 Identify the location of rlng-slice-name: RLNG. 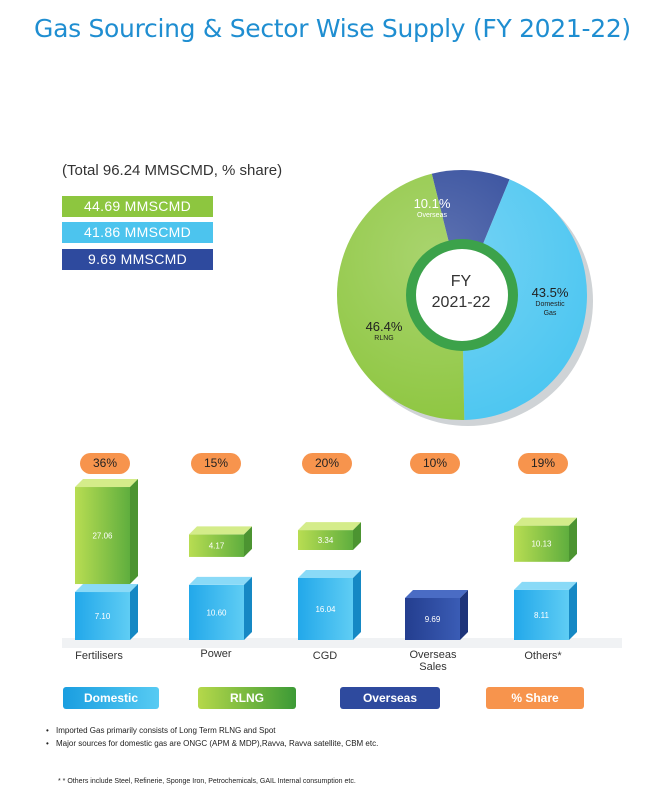
(384, 338).